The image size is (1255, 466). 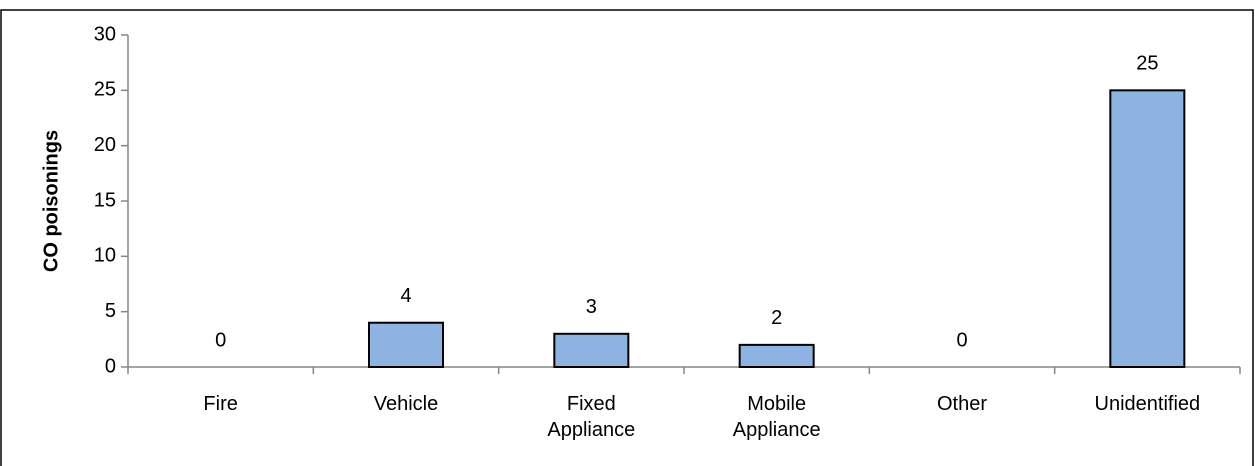 What do you see at coordinates (110, 311) in the screenshot?
I see `y-tick-label: 5` at bounding box center [110, 311].